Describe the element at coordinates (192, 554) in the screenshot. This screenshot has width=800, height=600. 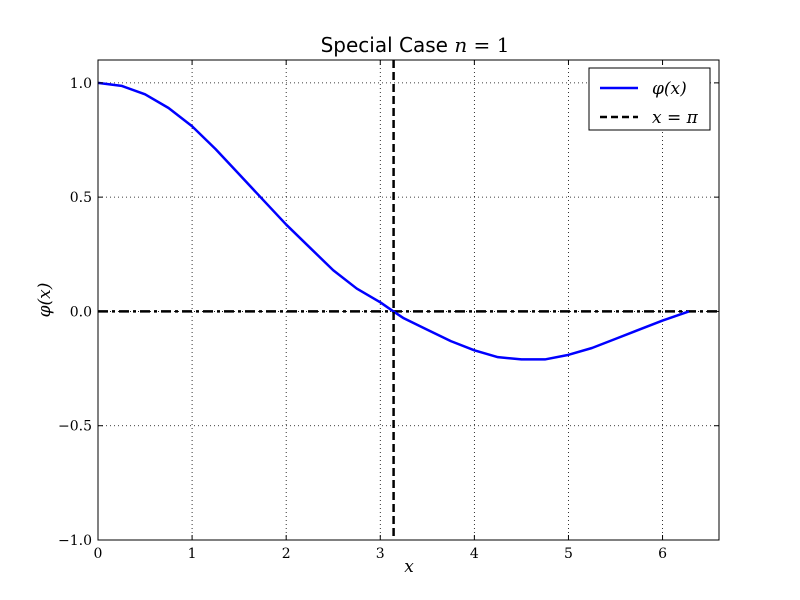
I see `x-tick-label: 1` at that location.